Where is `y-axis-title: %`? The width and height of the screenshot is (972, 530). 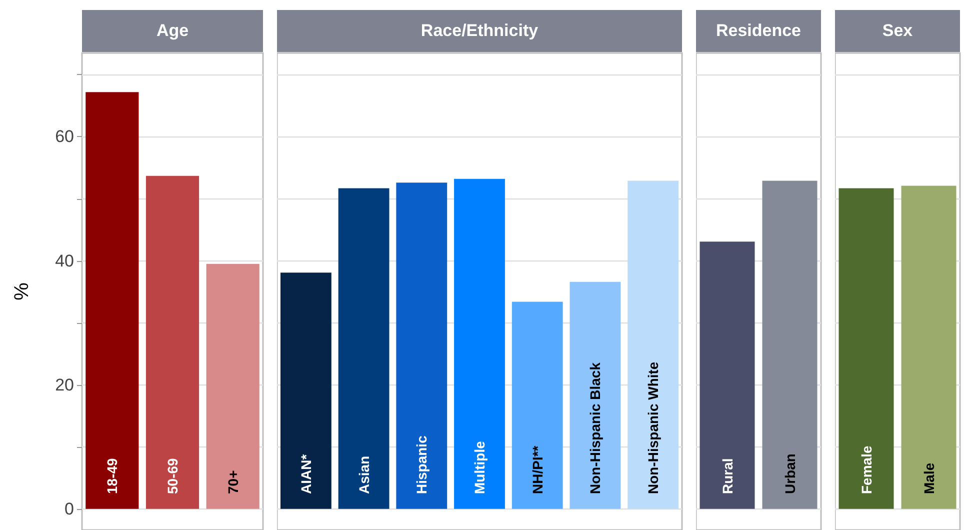 y-axis-title: % is located at coordinates (22, 291).